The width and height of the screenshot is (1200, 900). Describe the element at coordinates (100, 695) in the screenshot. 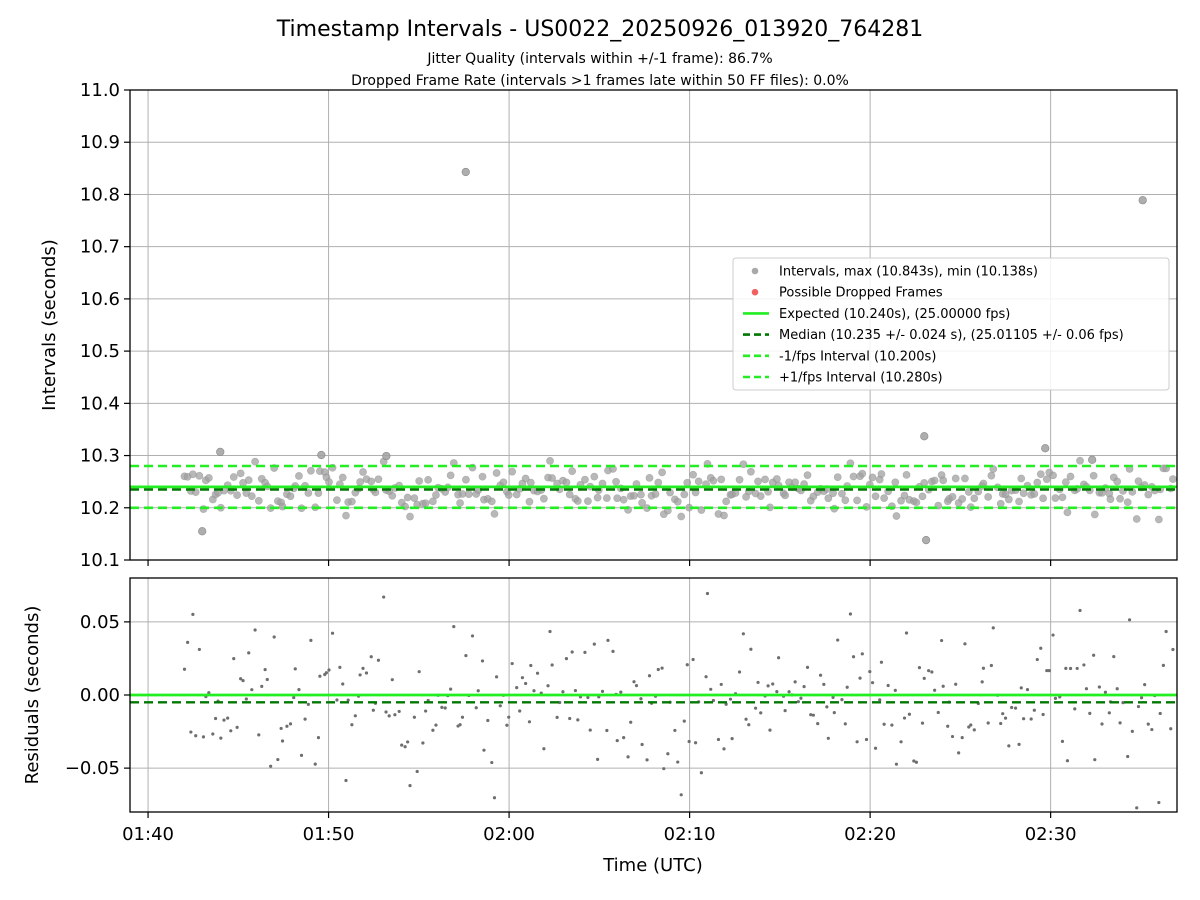

I see `bottom-y-tick-label: 0.00` at that location.